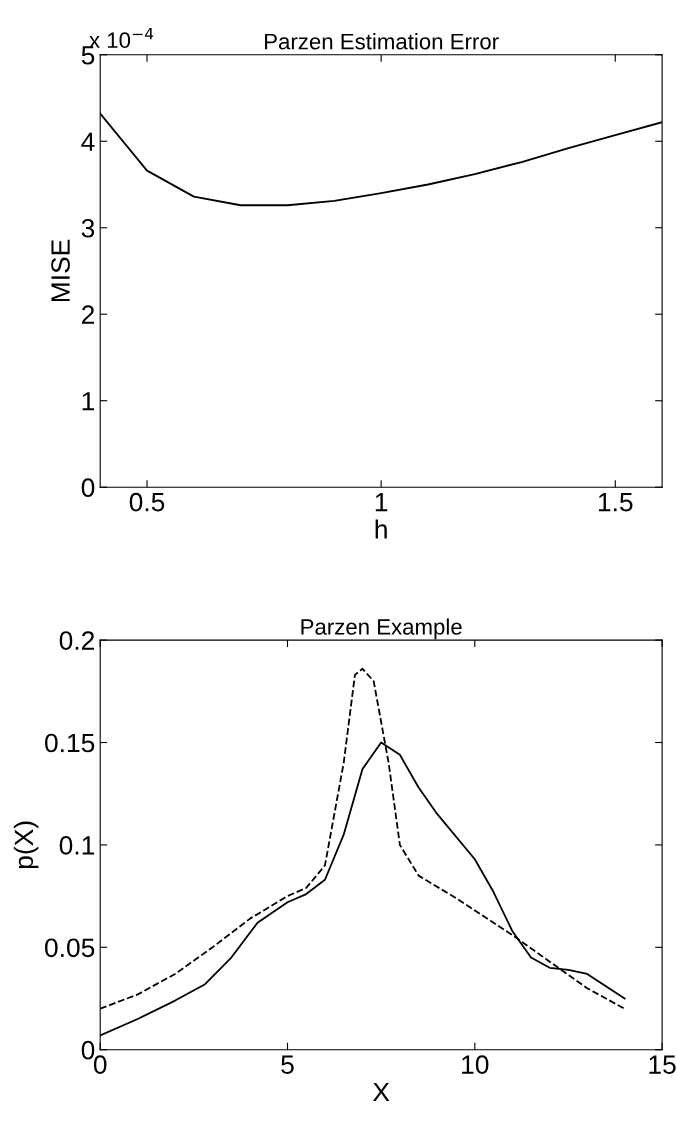 The width and height of the screenshot is (677, 1141). Describe the element at coordinates (100, 1064) in the screenshot. I see `x-tick-label: 0` at that location.